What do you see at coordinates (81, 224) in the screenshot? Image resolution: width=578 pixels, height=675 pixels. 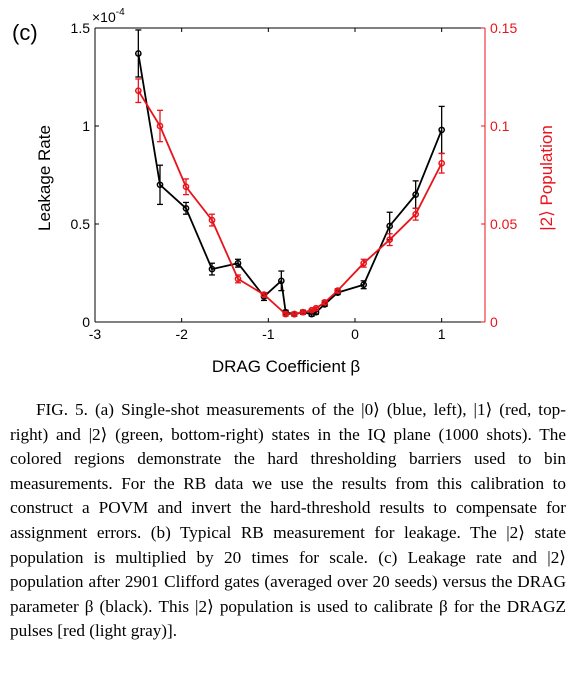 I see `left-tick-label: 0.5` at bounding box center [81, 224].